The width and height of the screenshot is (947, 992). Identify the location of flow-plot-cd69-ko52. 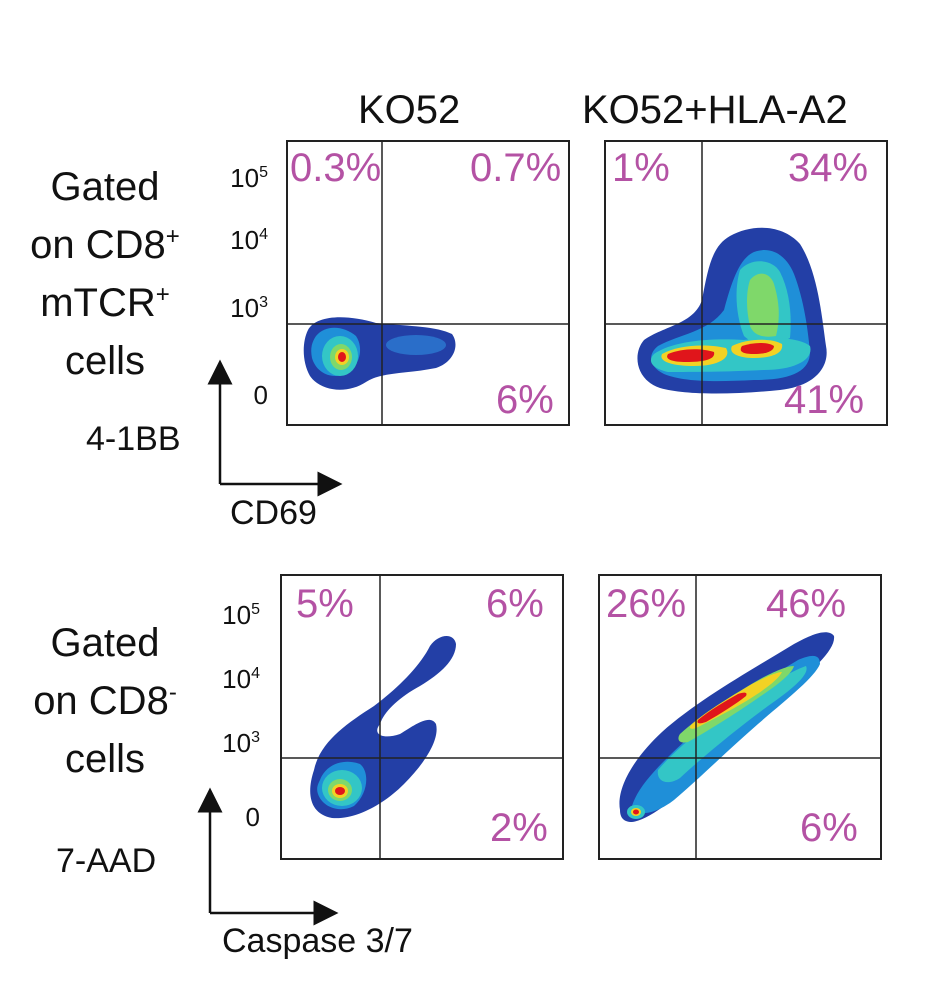
(428, 283).